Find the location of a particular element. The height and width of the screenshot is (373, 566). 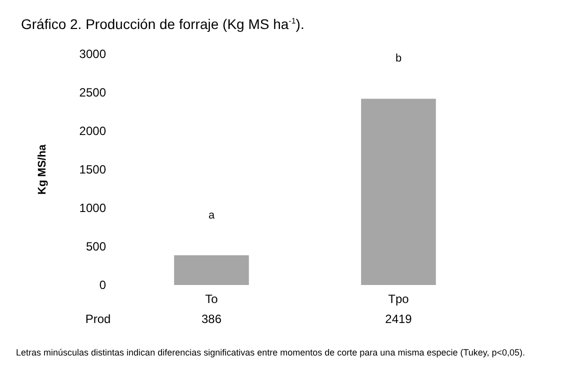

annotation: a is located at coordinates (212, 215).